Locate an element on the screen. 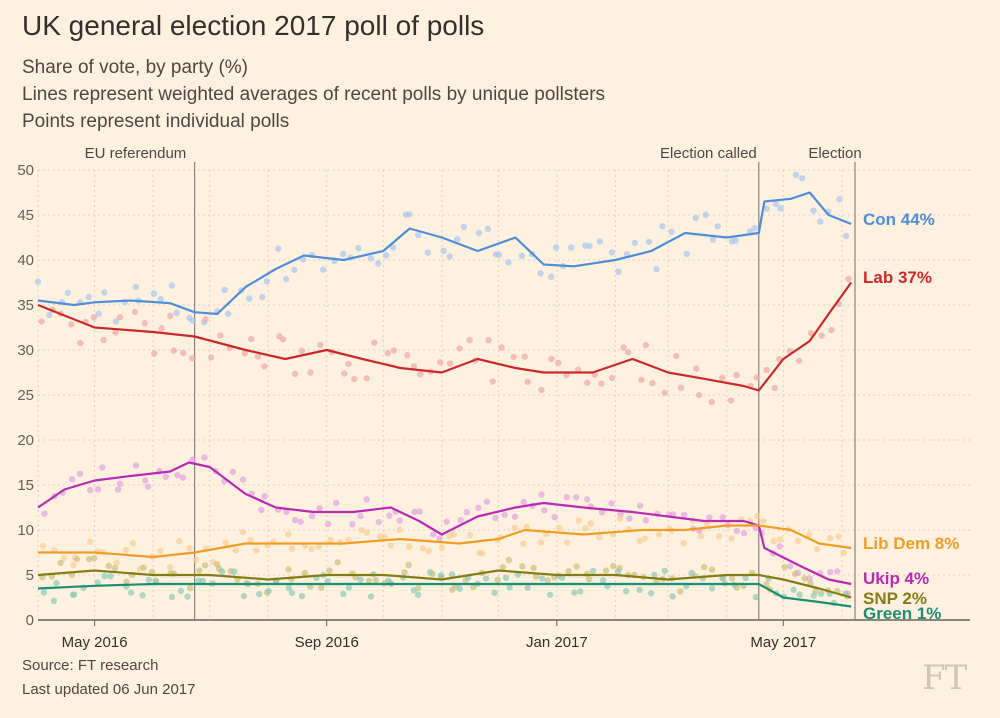  ft-logo: FT is located at coordinates (944, 678).